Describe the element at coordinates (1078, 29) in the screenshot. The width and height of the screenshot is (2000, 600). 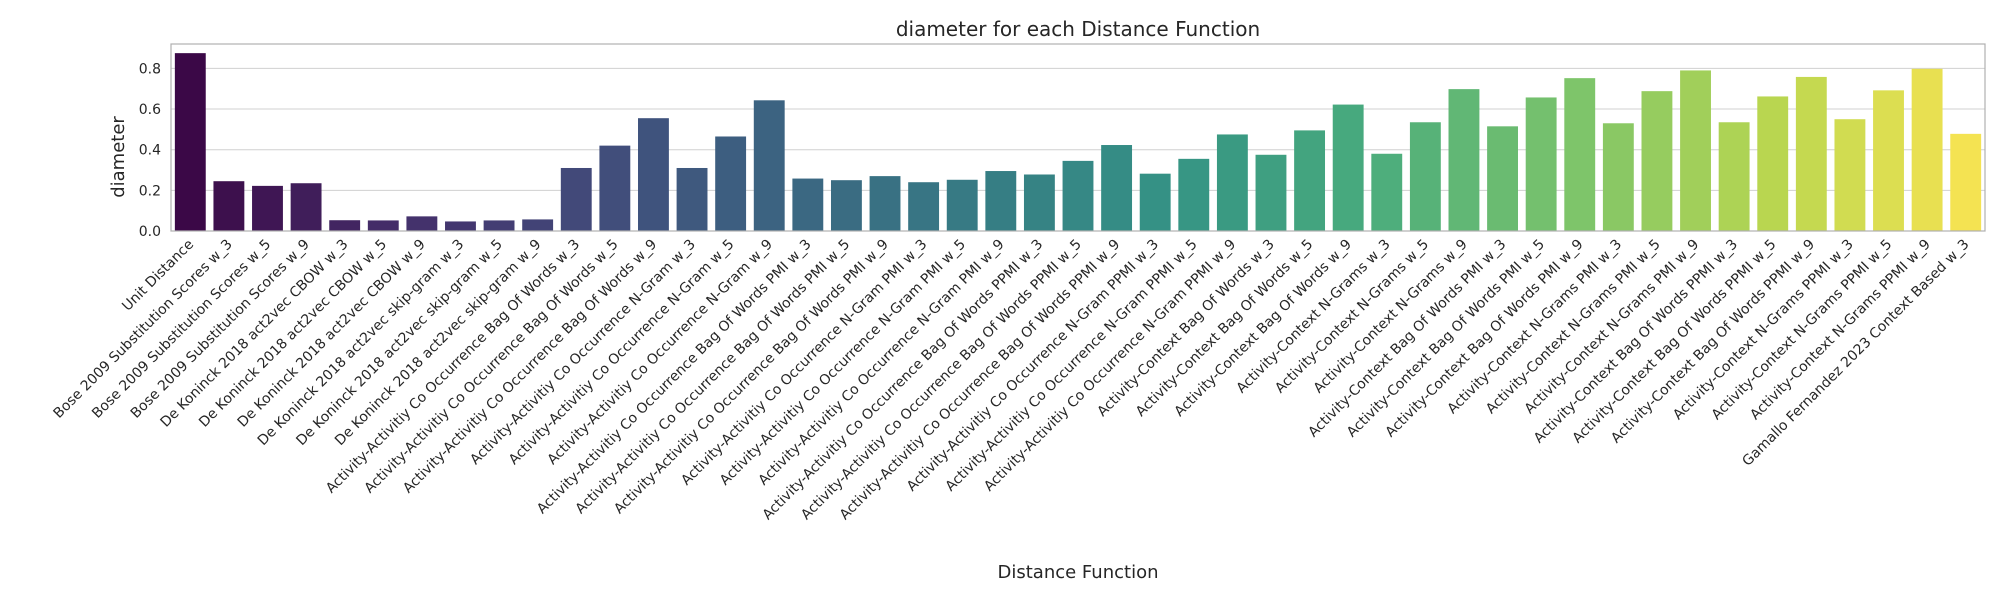
I see `chart-title: diameter for each Distance Function` at that location.